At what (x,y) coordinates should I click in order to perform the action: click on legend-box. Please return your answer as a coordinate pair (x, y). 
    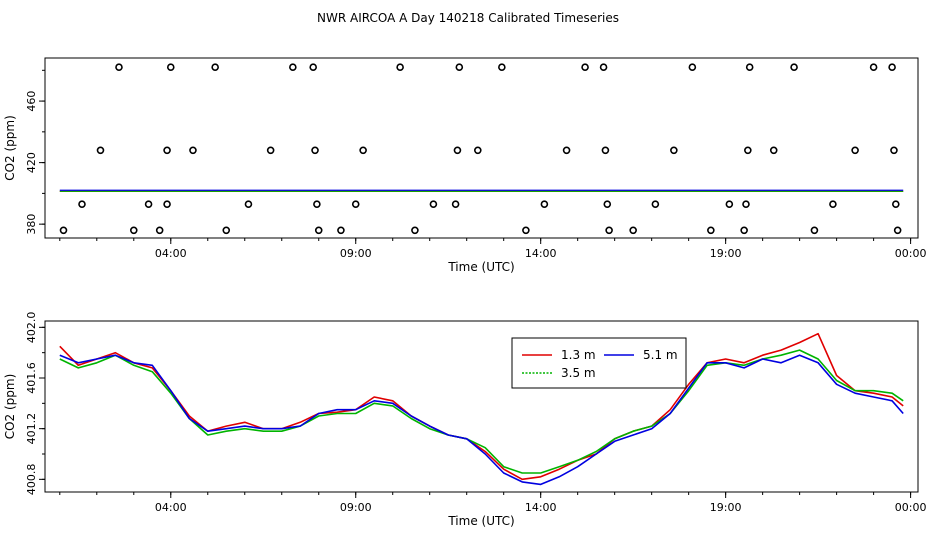
    Looking at the image, I should click on (599, 363).